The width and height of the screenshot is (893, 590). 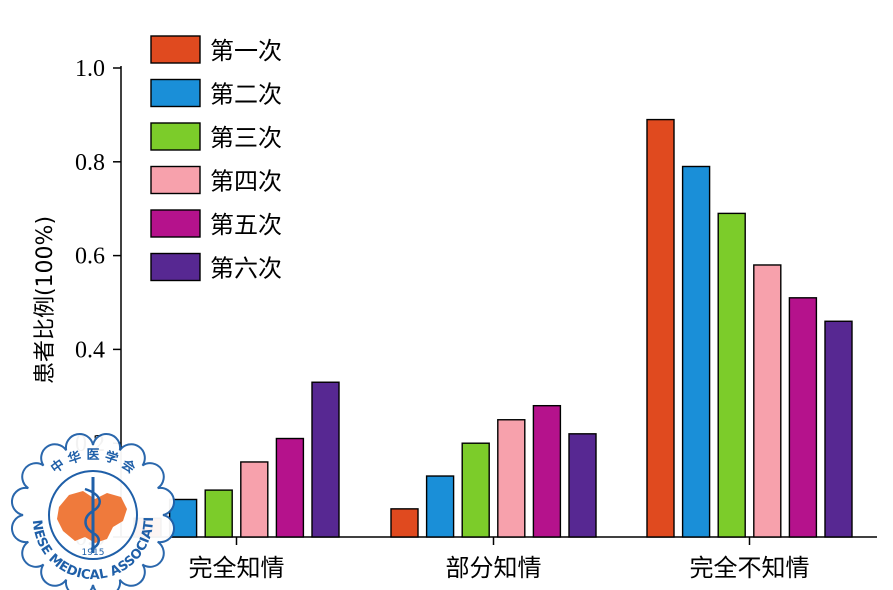 I want to click on serpent-icon, so click(x=92, y=519).